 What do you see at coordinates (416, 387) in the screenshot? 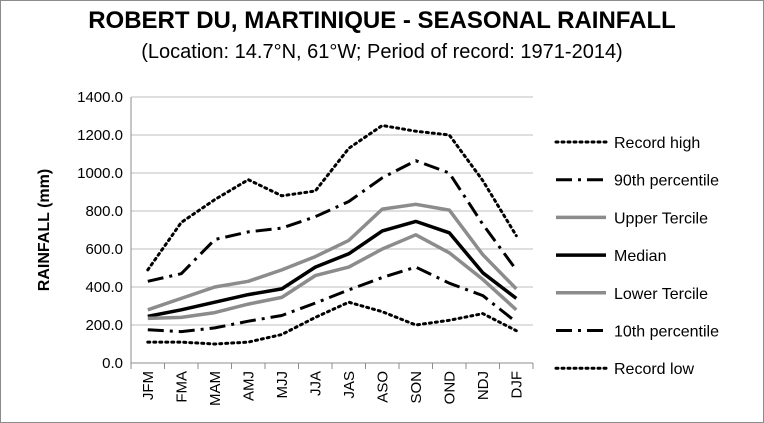
I see `x-tick-label: SON` at bounding box center [416, 387].